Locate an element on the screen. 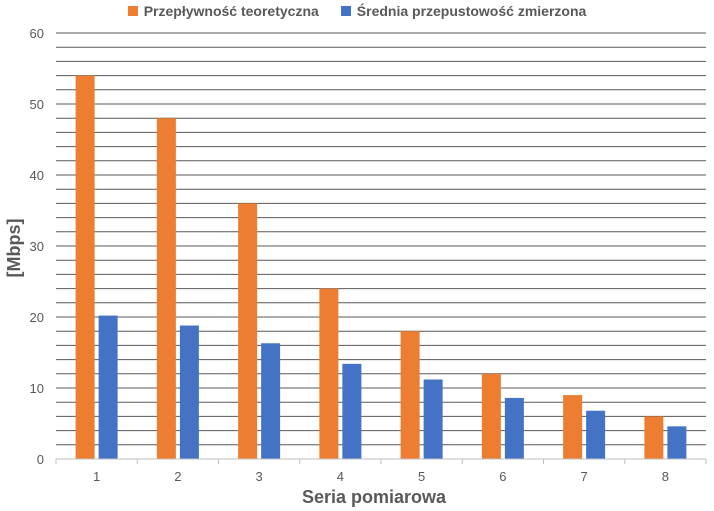  legend-swatch-orange is located at coordinates (132, 11).